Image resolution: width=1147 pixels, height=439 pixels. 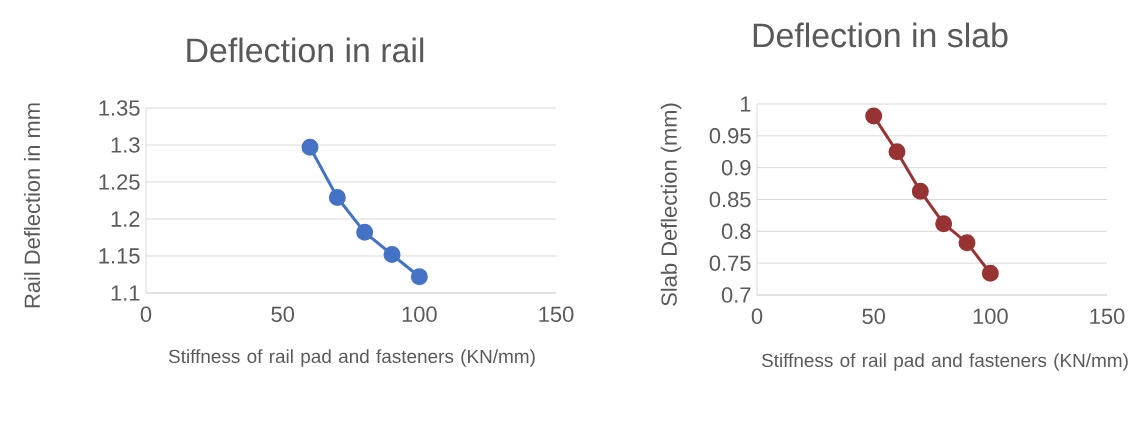 What do you see at coordinates (880, 35) in the screenshot?
I see `chart-title: Deflection in slab` at bounding box center [880, 35].